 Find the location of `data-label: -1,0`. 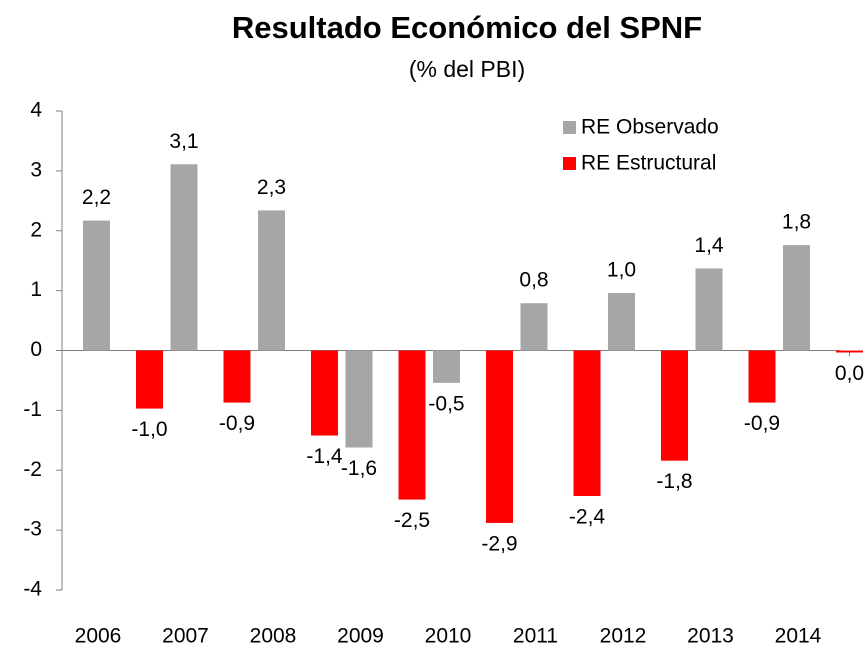

data-label: -1,0 is located at coordinates (149, 429).